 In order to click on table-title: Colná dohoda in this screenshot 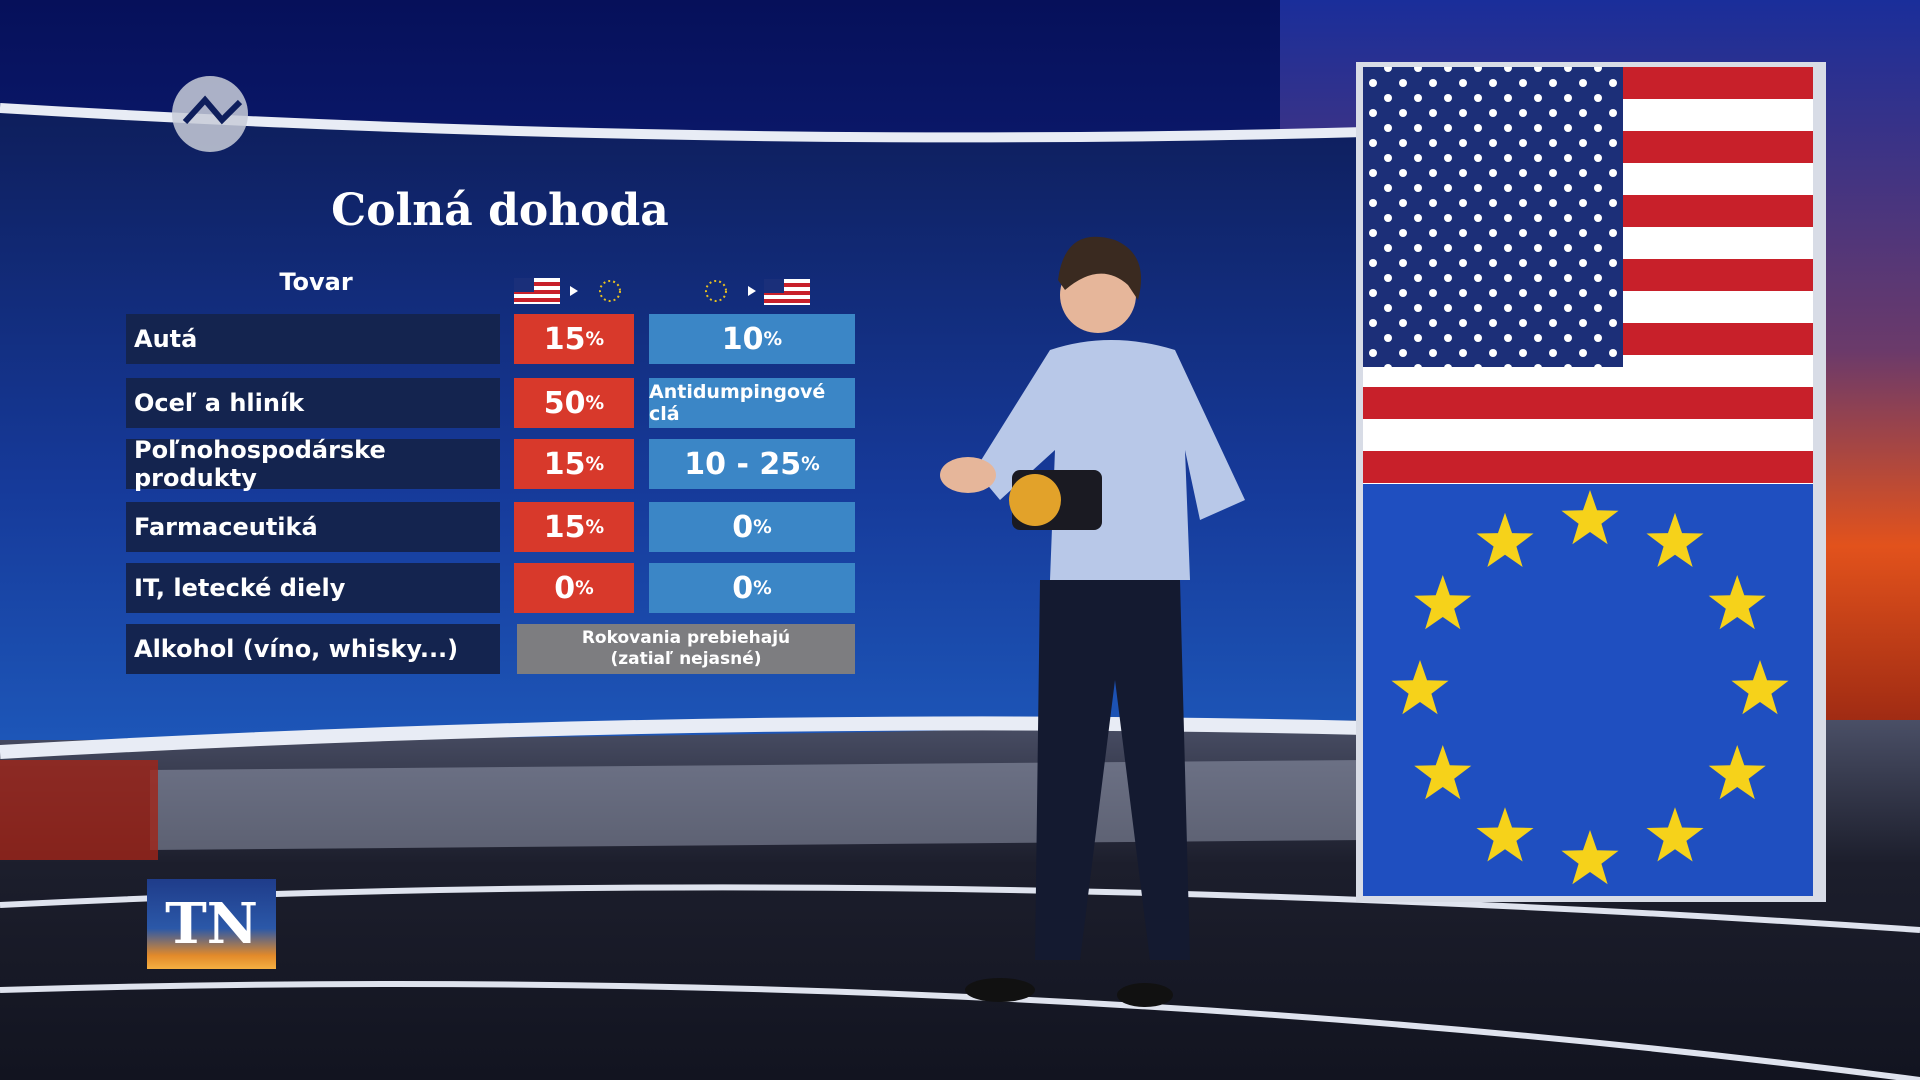, I will do `click(500, 210)`.